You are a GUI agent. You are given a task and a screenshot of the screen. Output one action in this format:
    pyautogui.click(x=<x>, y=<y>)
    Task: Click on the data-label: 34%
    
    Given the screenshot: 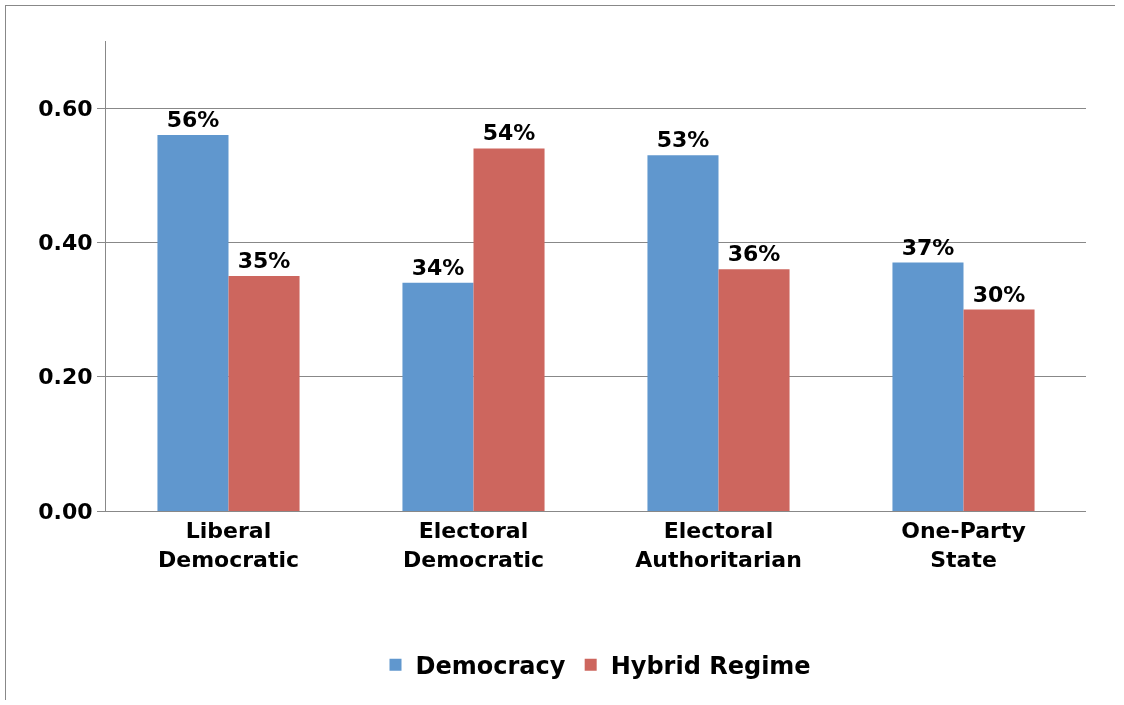 What is the action you would take?
    pyautogui.click(x=438, y=267)
    